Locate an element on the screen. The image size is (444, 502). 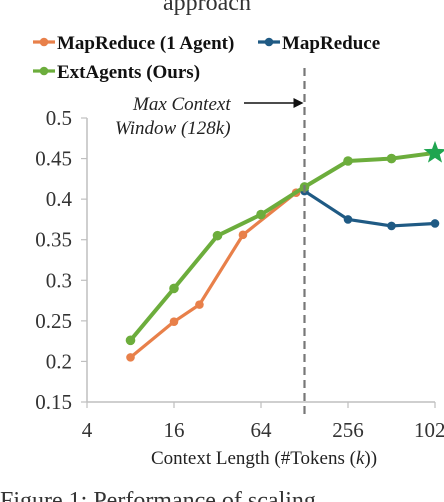
y-axis: 0.15 0.2 0.25 0.3 0.35 0.4 0.45 0.5 is located at coordinates (61, 260).